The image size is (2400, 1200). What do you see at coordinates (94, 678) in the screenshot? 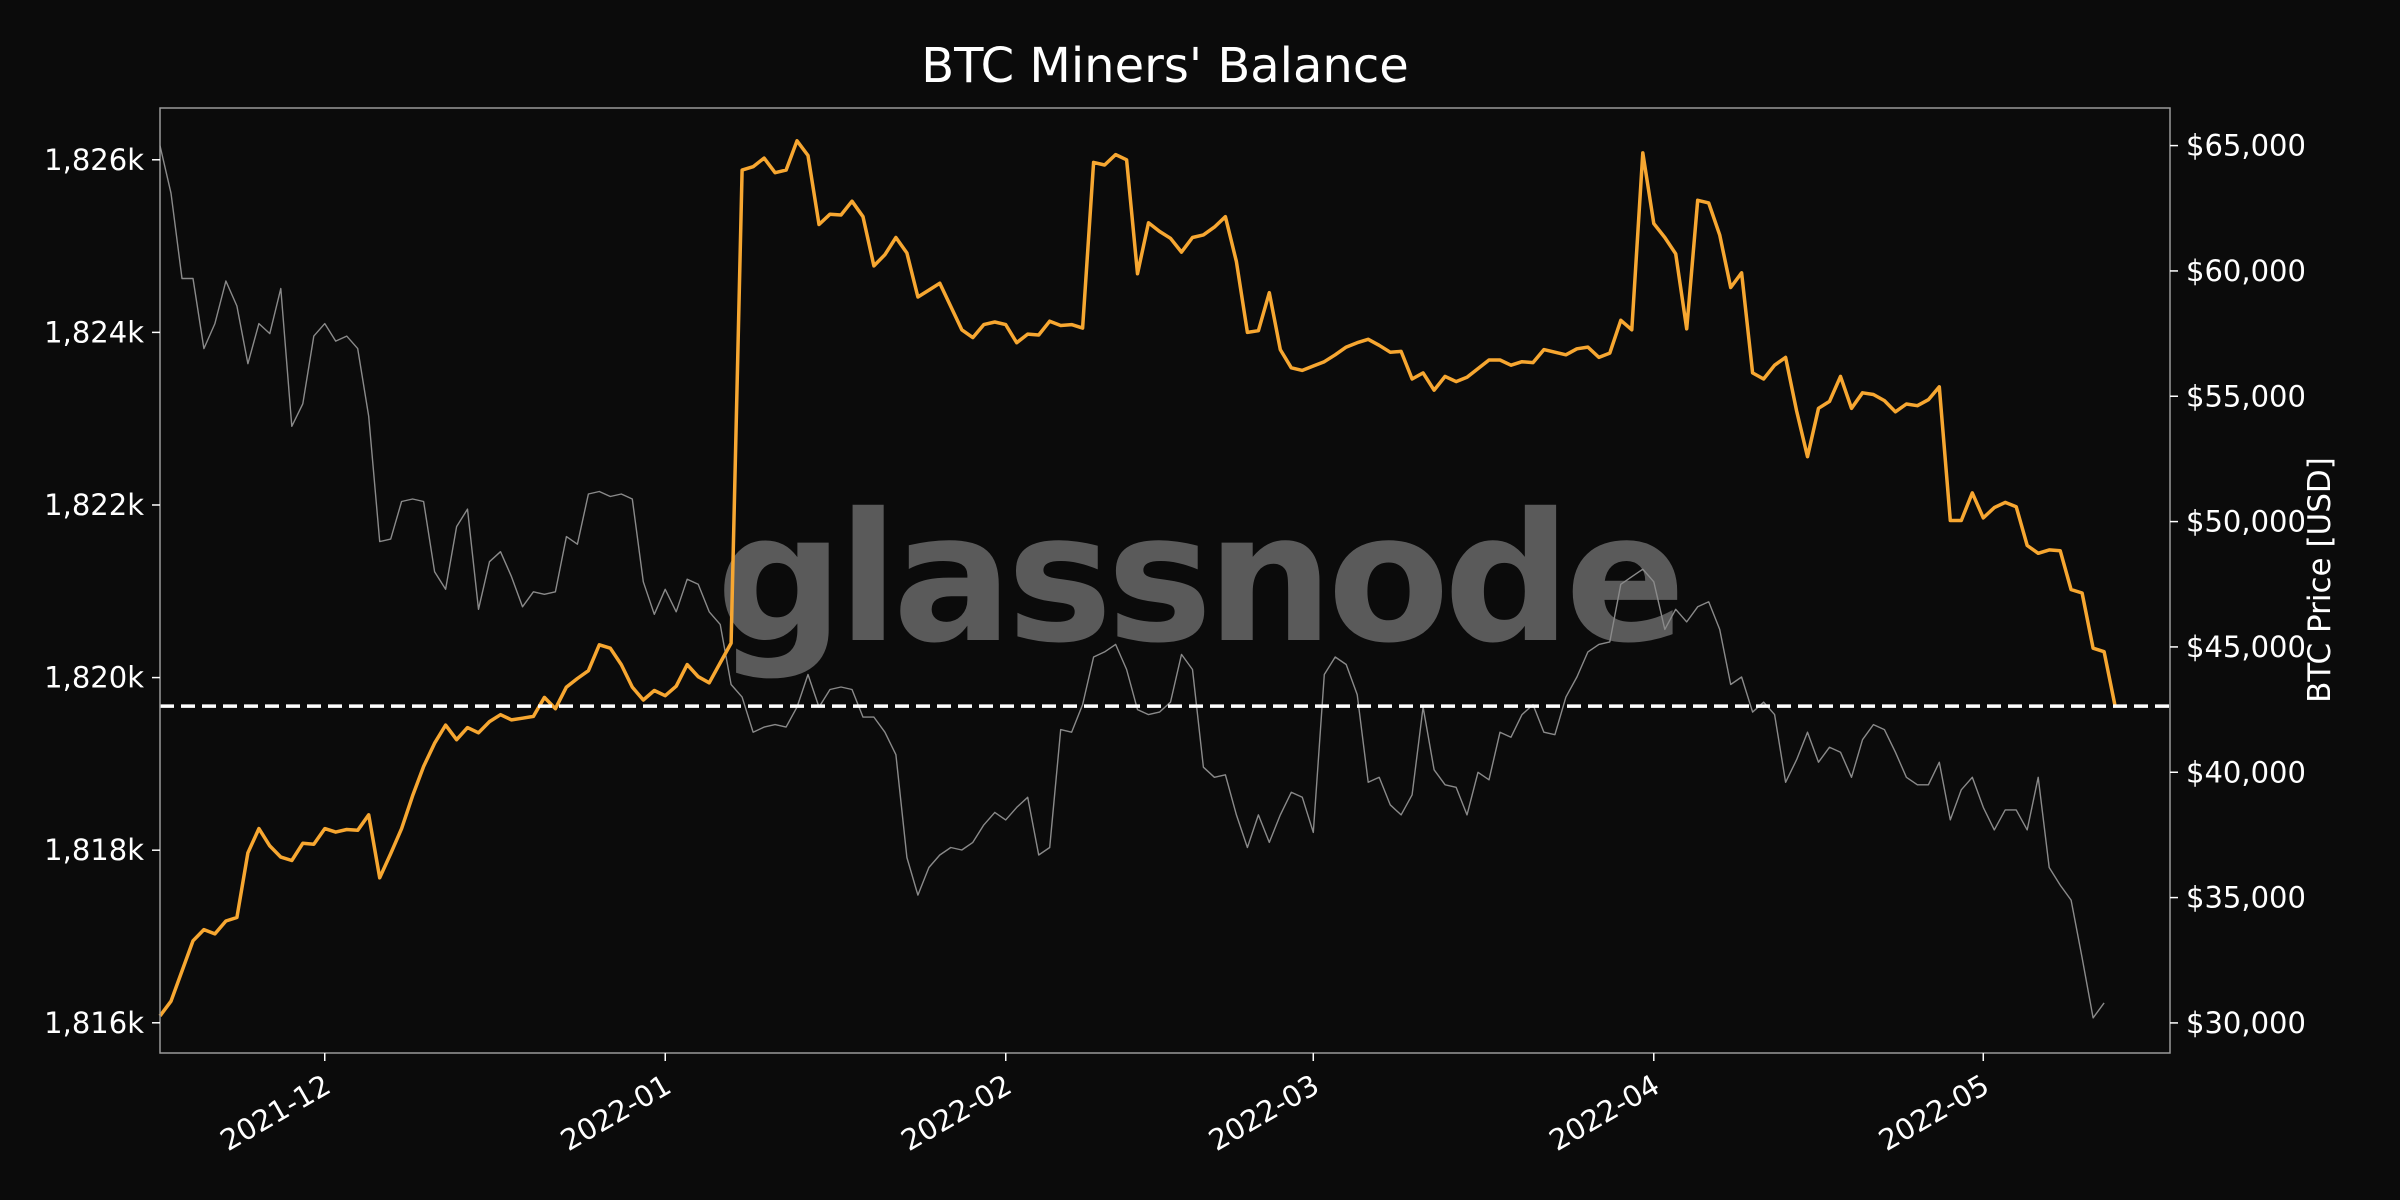
I see `left-tick-label: 1,820k` at bounding box center [94, 678].